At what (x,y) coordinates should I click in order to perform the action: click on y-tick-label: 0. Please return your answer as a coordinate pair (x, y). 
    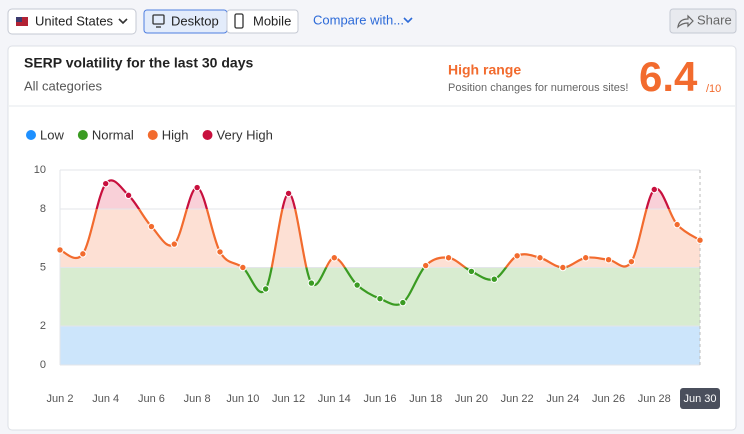
    Looking at the image, I should click on (43, 365).